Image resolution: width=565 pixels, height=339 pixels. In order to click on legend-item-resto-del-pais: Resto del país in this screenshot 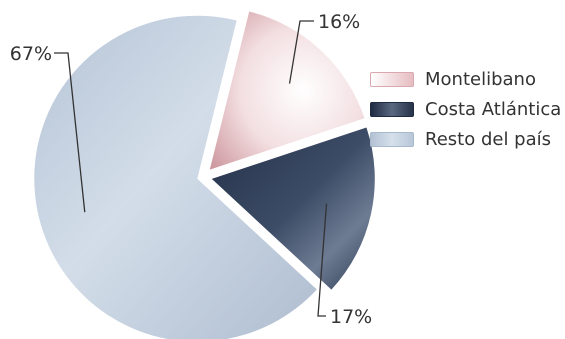, I will do `click(465, 139)`.